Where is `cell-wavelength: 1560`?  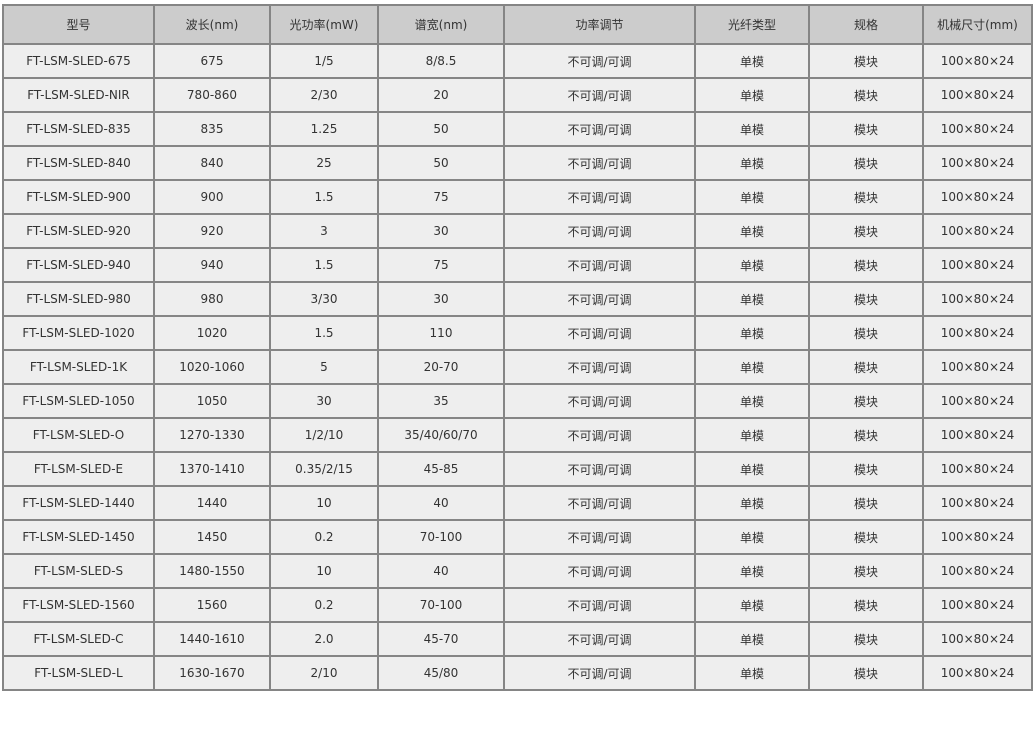
cell-wavelength: 1560 is located at coordinates (212, 605).